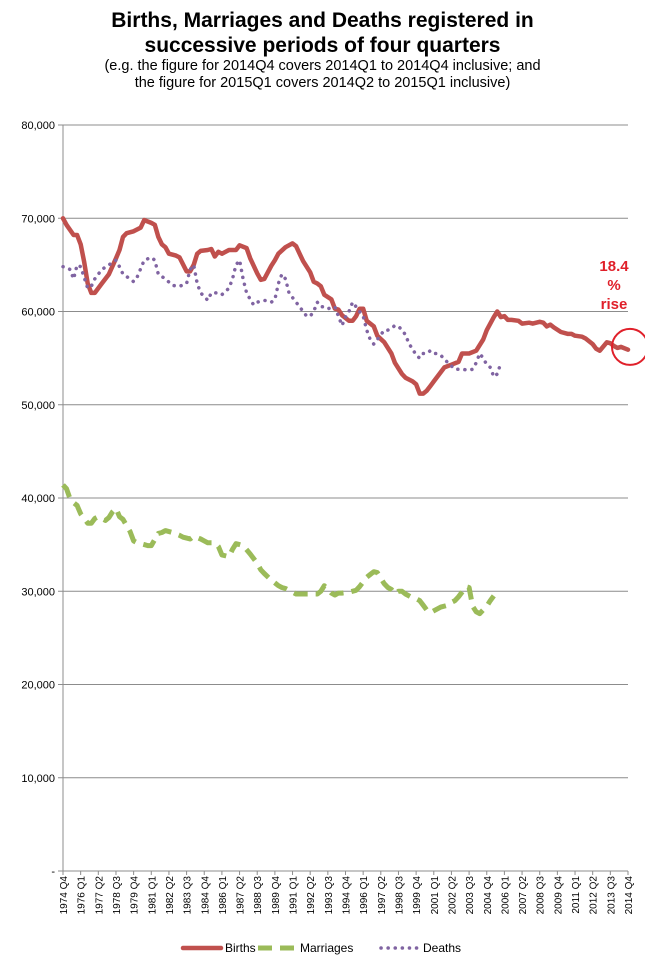 This screenshot has height=968, width=645. What do you see at coordinates (347, 895) in the screenshot?
I see `x-tick-label: 1994 Q4` at bounding box center [347, 895].